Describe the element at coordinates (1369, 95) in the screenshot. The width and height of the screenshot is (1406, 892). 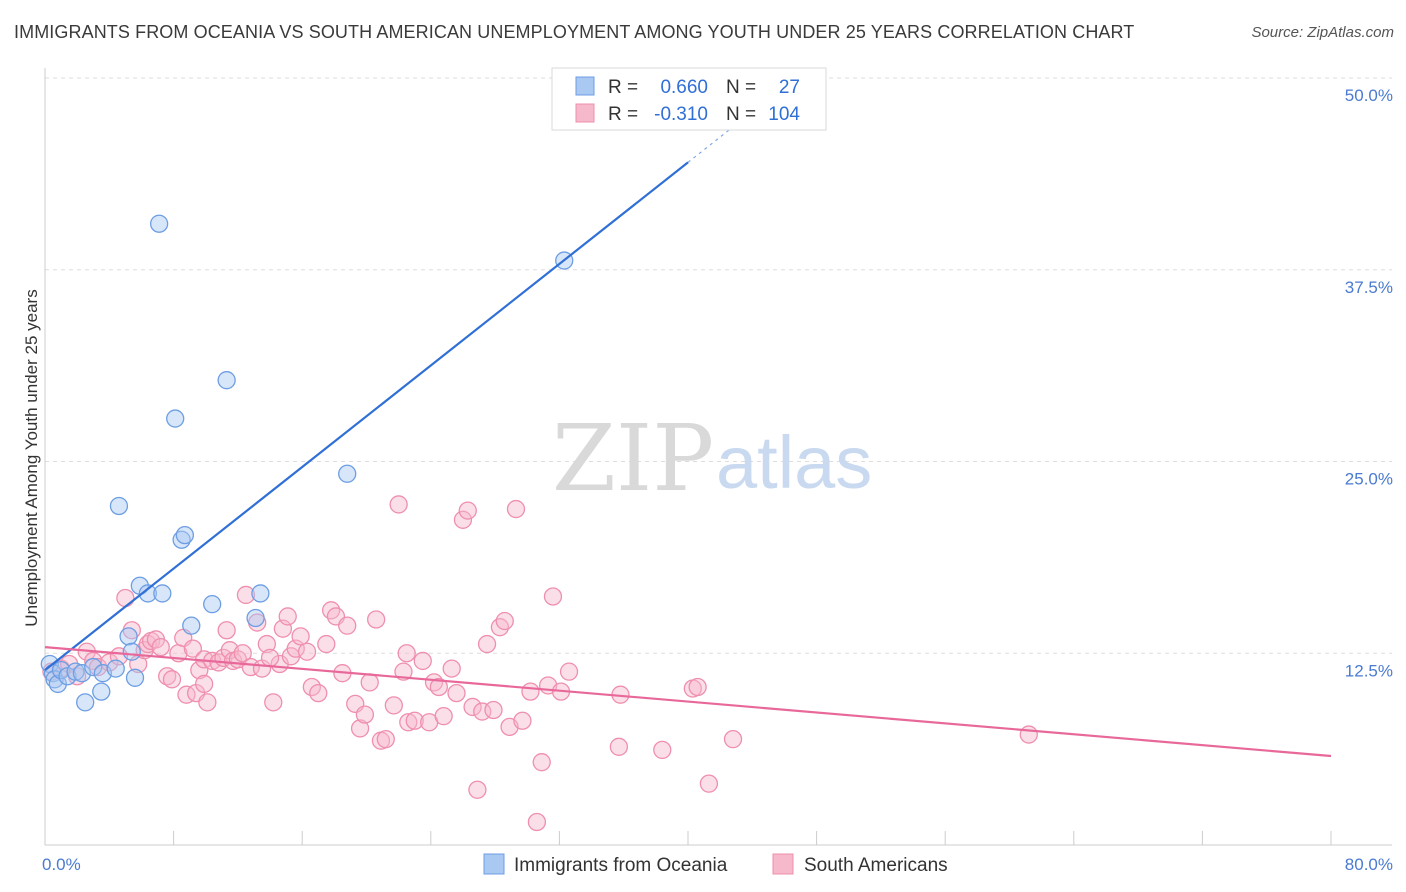
I see `y-tick-label-3: 50.0%` at that location.